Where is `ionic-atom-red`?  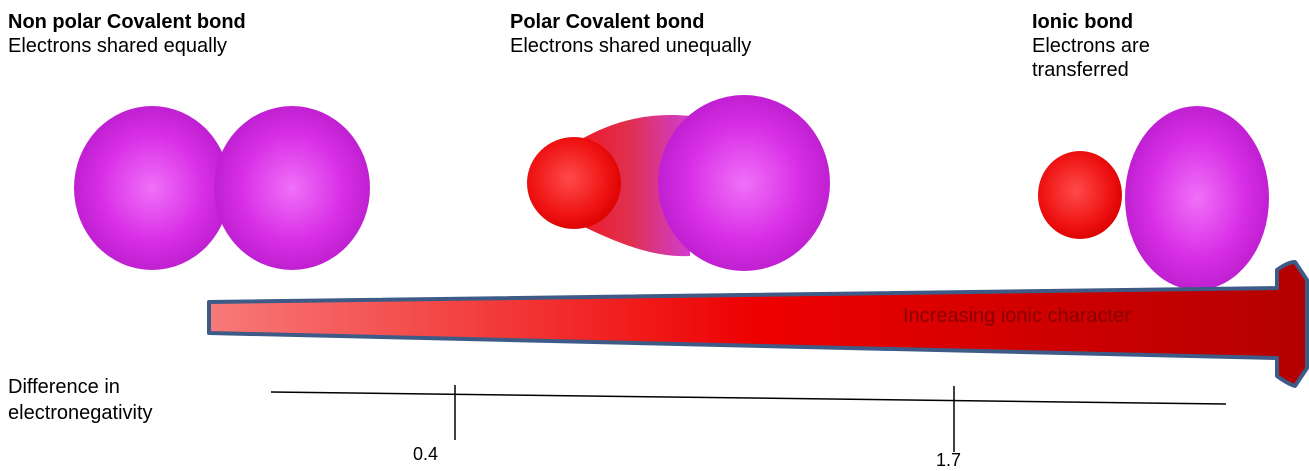 ionic-atom-red is located at coordinates (1080, 195).